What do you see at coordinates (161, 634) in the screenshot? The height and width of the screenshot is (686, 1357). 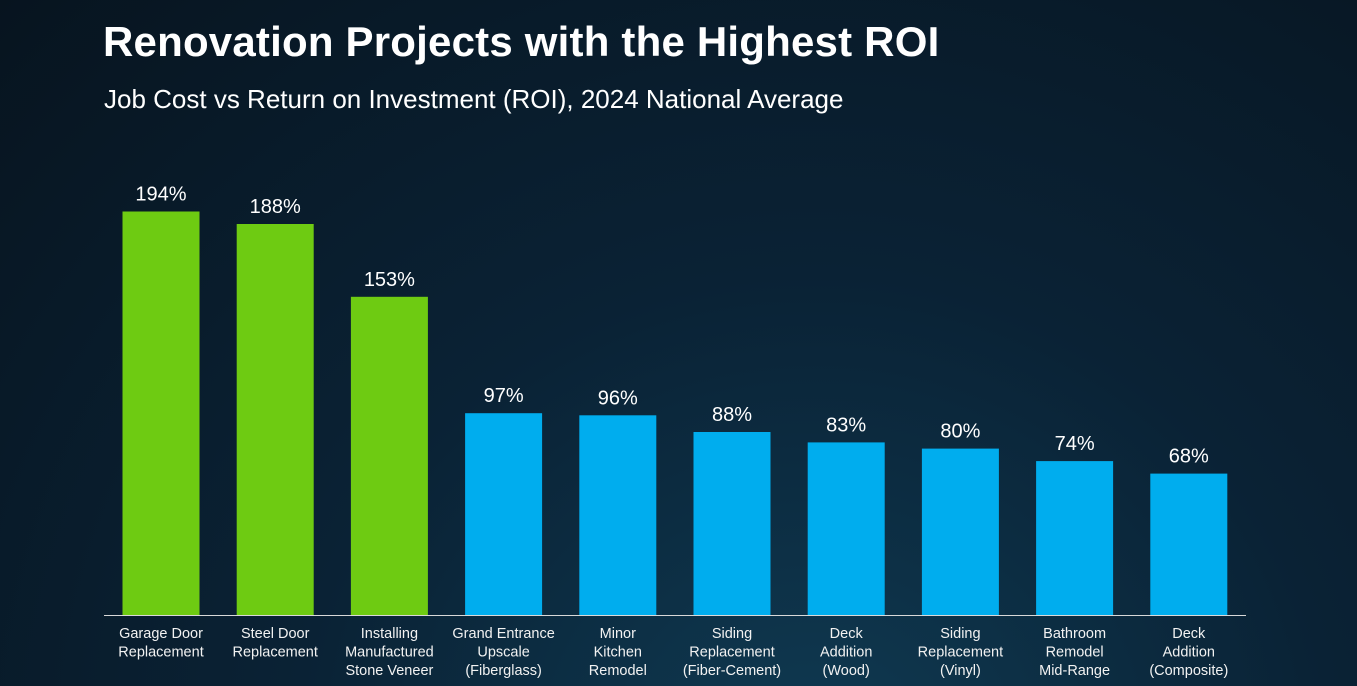 I see `category-label-line: Garage Door` at bounding box center [161, 634].